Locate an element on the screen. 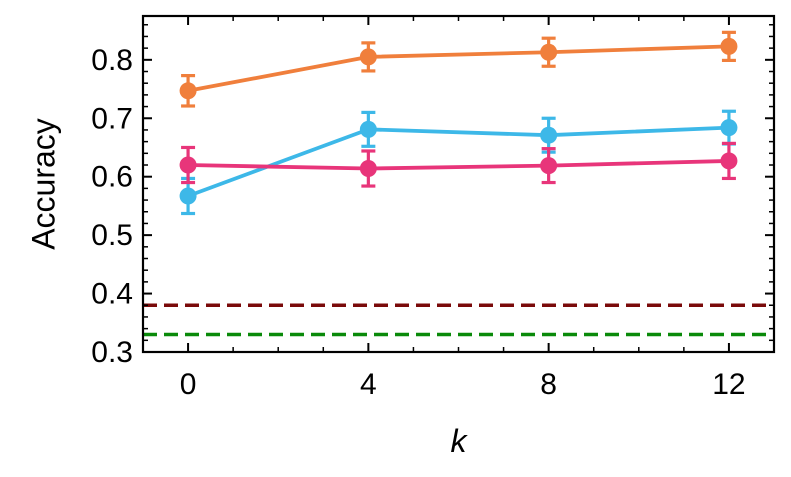 This screenshot has width=791, height=477. series-2-line is located at coordinates (458, 165).